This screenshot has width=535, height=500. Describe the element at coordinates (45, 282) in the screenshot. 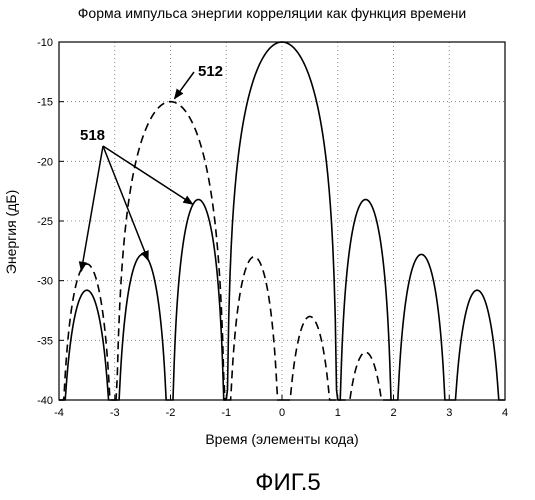

I see `y-tick-label-4: -30` at that location.